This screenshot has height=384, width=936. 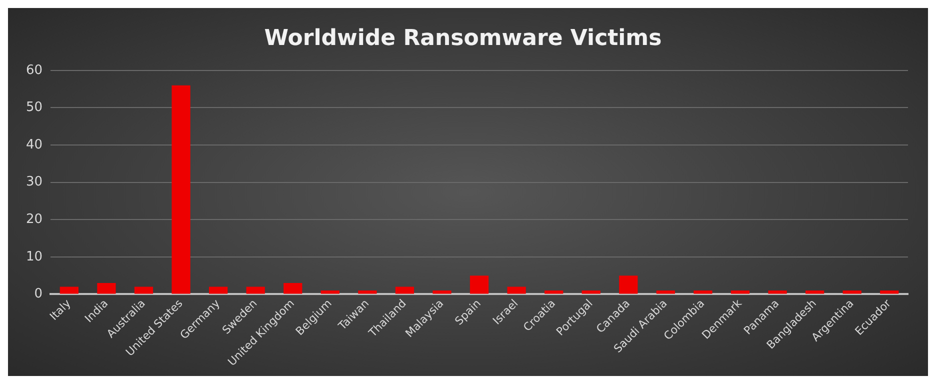 I want to click on y-tick-label: 10, so click(x=34, y=256).